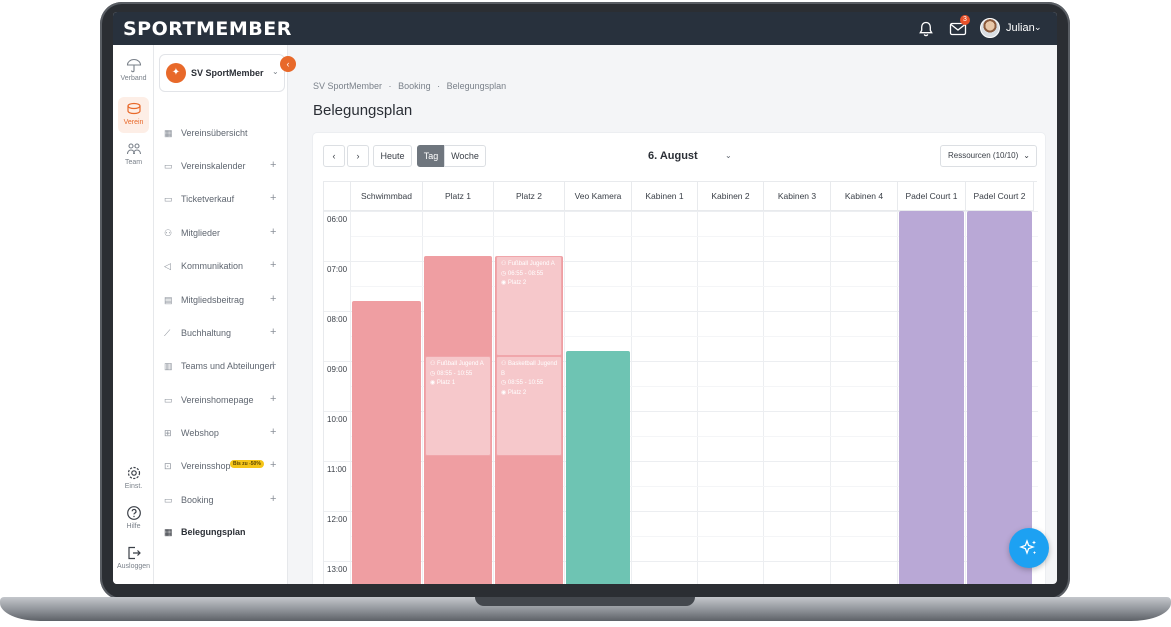 This screenshot has width=1171, height=627. What do you see at coordinates (358, 156) in the screenshot?
I see `next-day-button: ›` at bounding box center [358, 156].